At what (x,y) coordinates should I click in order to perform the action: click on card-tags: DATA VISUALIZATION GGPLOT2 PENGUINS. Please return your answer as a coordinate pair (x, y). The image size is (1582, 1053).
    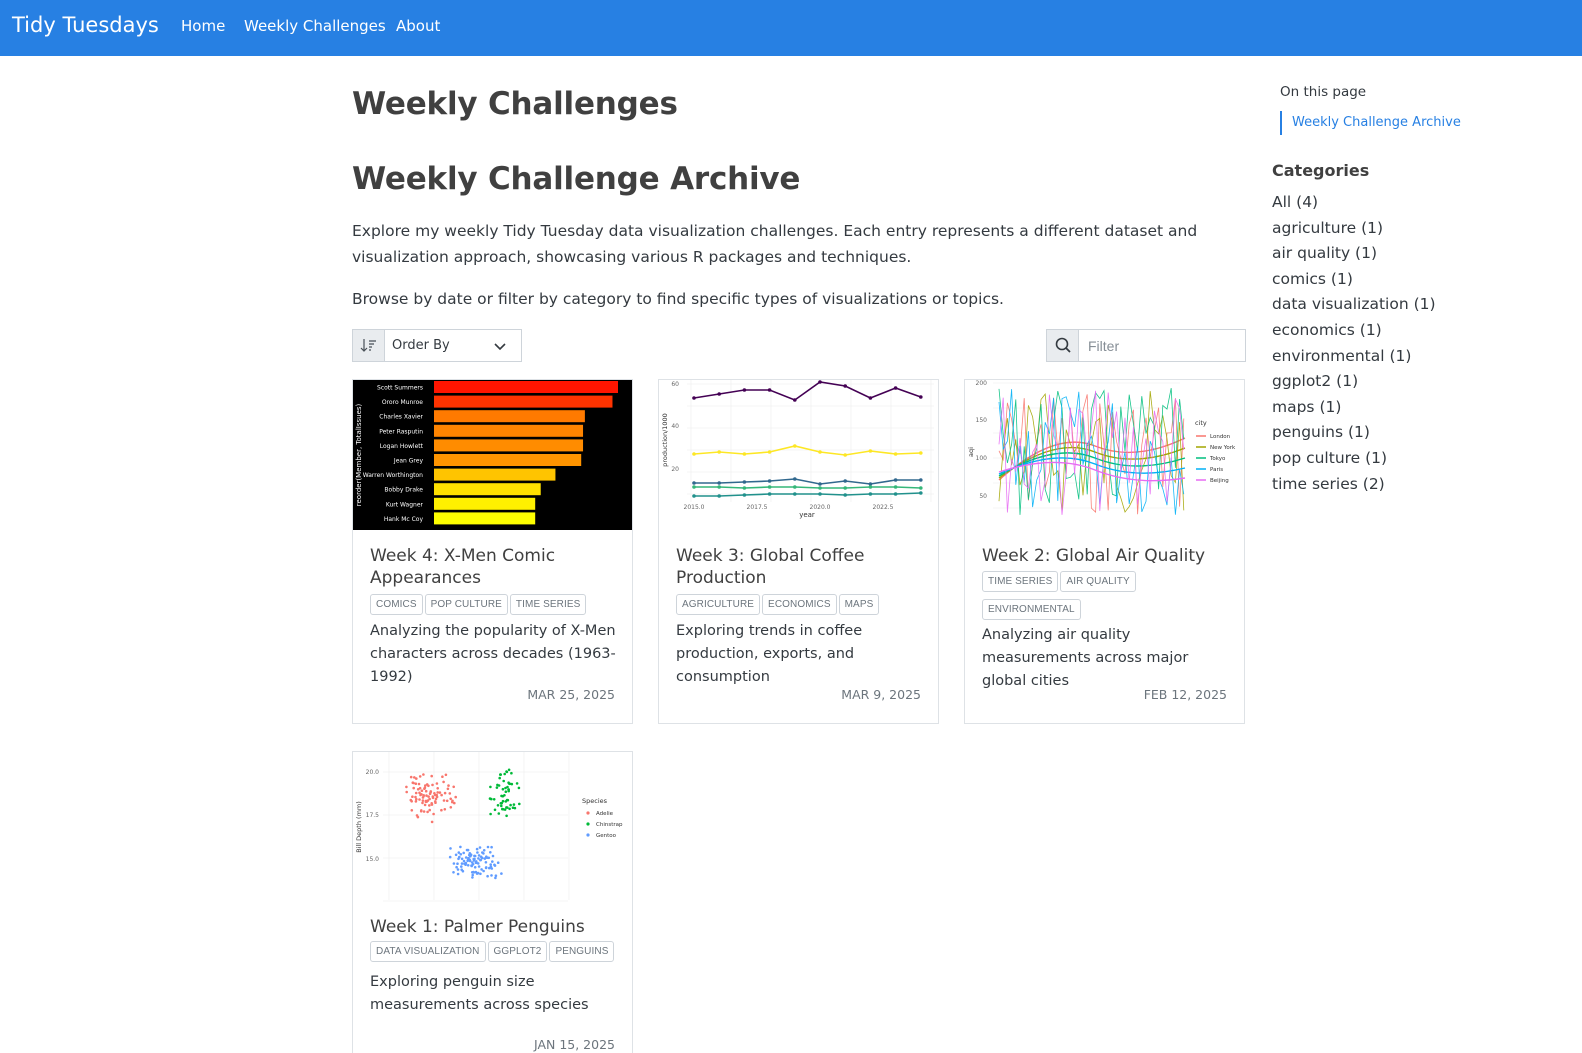
    Looking at the image, I should click on (497, 953).